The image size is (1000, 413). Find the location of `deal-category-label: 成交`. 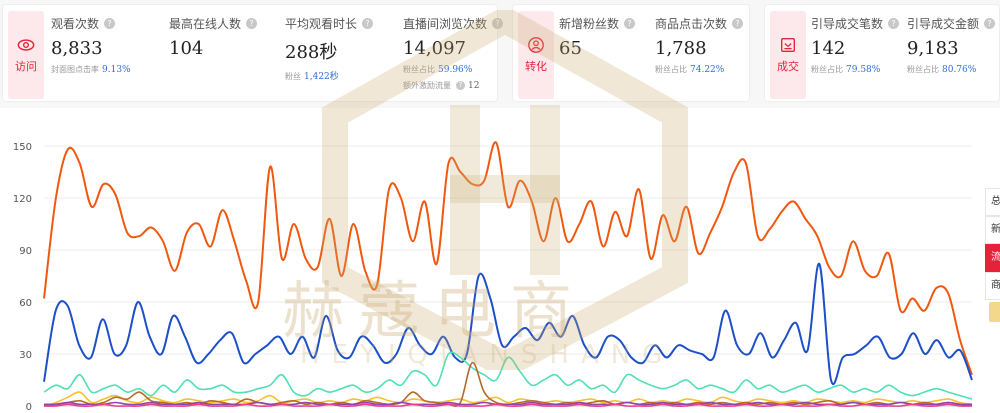

deal-category-label: 成交 is located at coordinates (788, 66).